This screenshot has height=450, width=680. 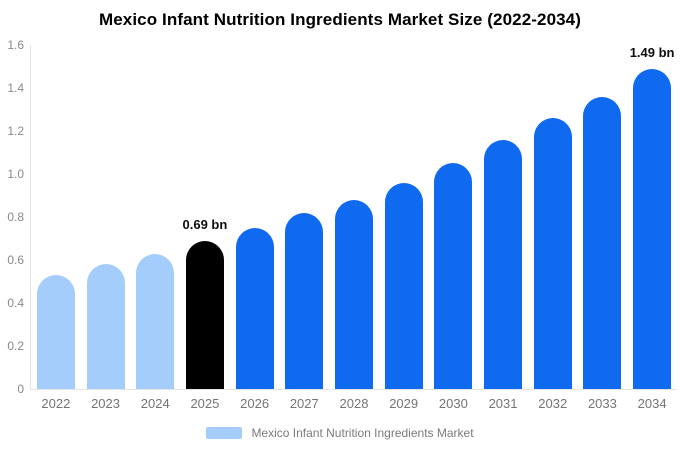 What do you see at coordinates (602, 242) in the screenshot?
I see `bar-2033` at bounding box center [602, 242].